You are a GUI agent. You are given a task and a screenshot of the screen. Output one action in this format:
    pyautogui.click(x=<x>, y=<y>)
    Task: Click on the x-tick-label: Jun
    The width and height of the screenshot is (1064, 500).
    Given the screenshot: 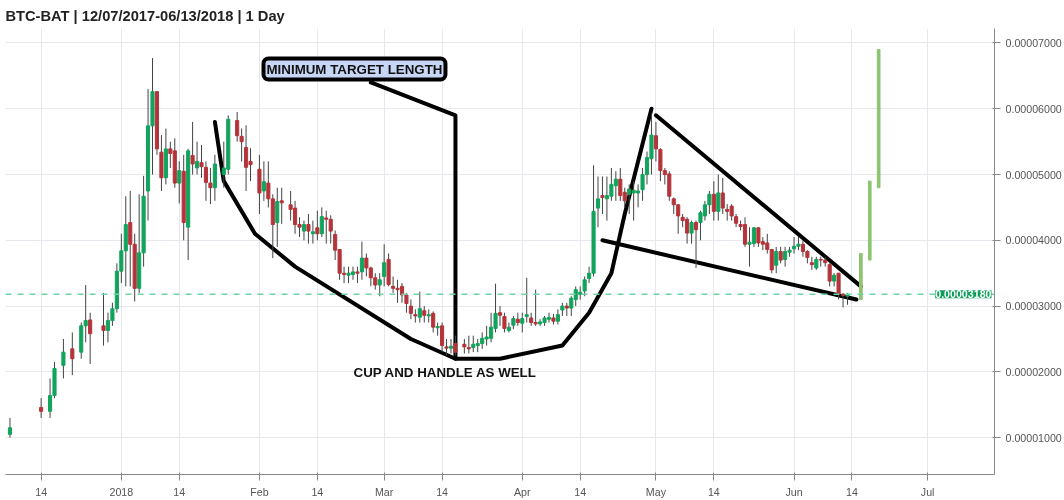 What is the action you would take?
    pyautogui.click(x=794, y=491)
    